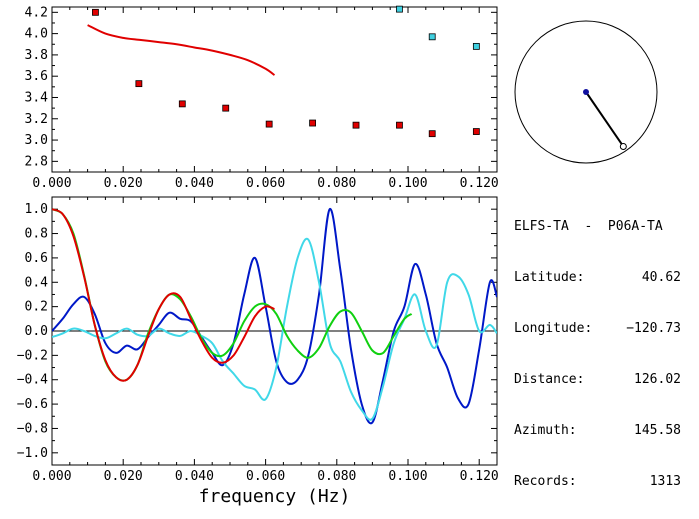 The image size is (699, 519). I want to click on info-label: Longitude:, so click(553, 328).